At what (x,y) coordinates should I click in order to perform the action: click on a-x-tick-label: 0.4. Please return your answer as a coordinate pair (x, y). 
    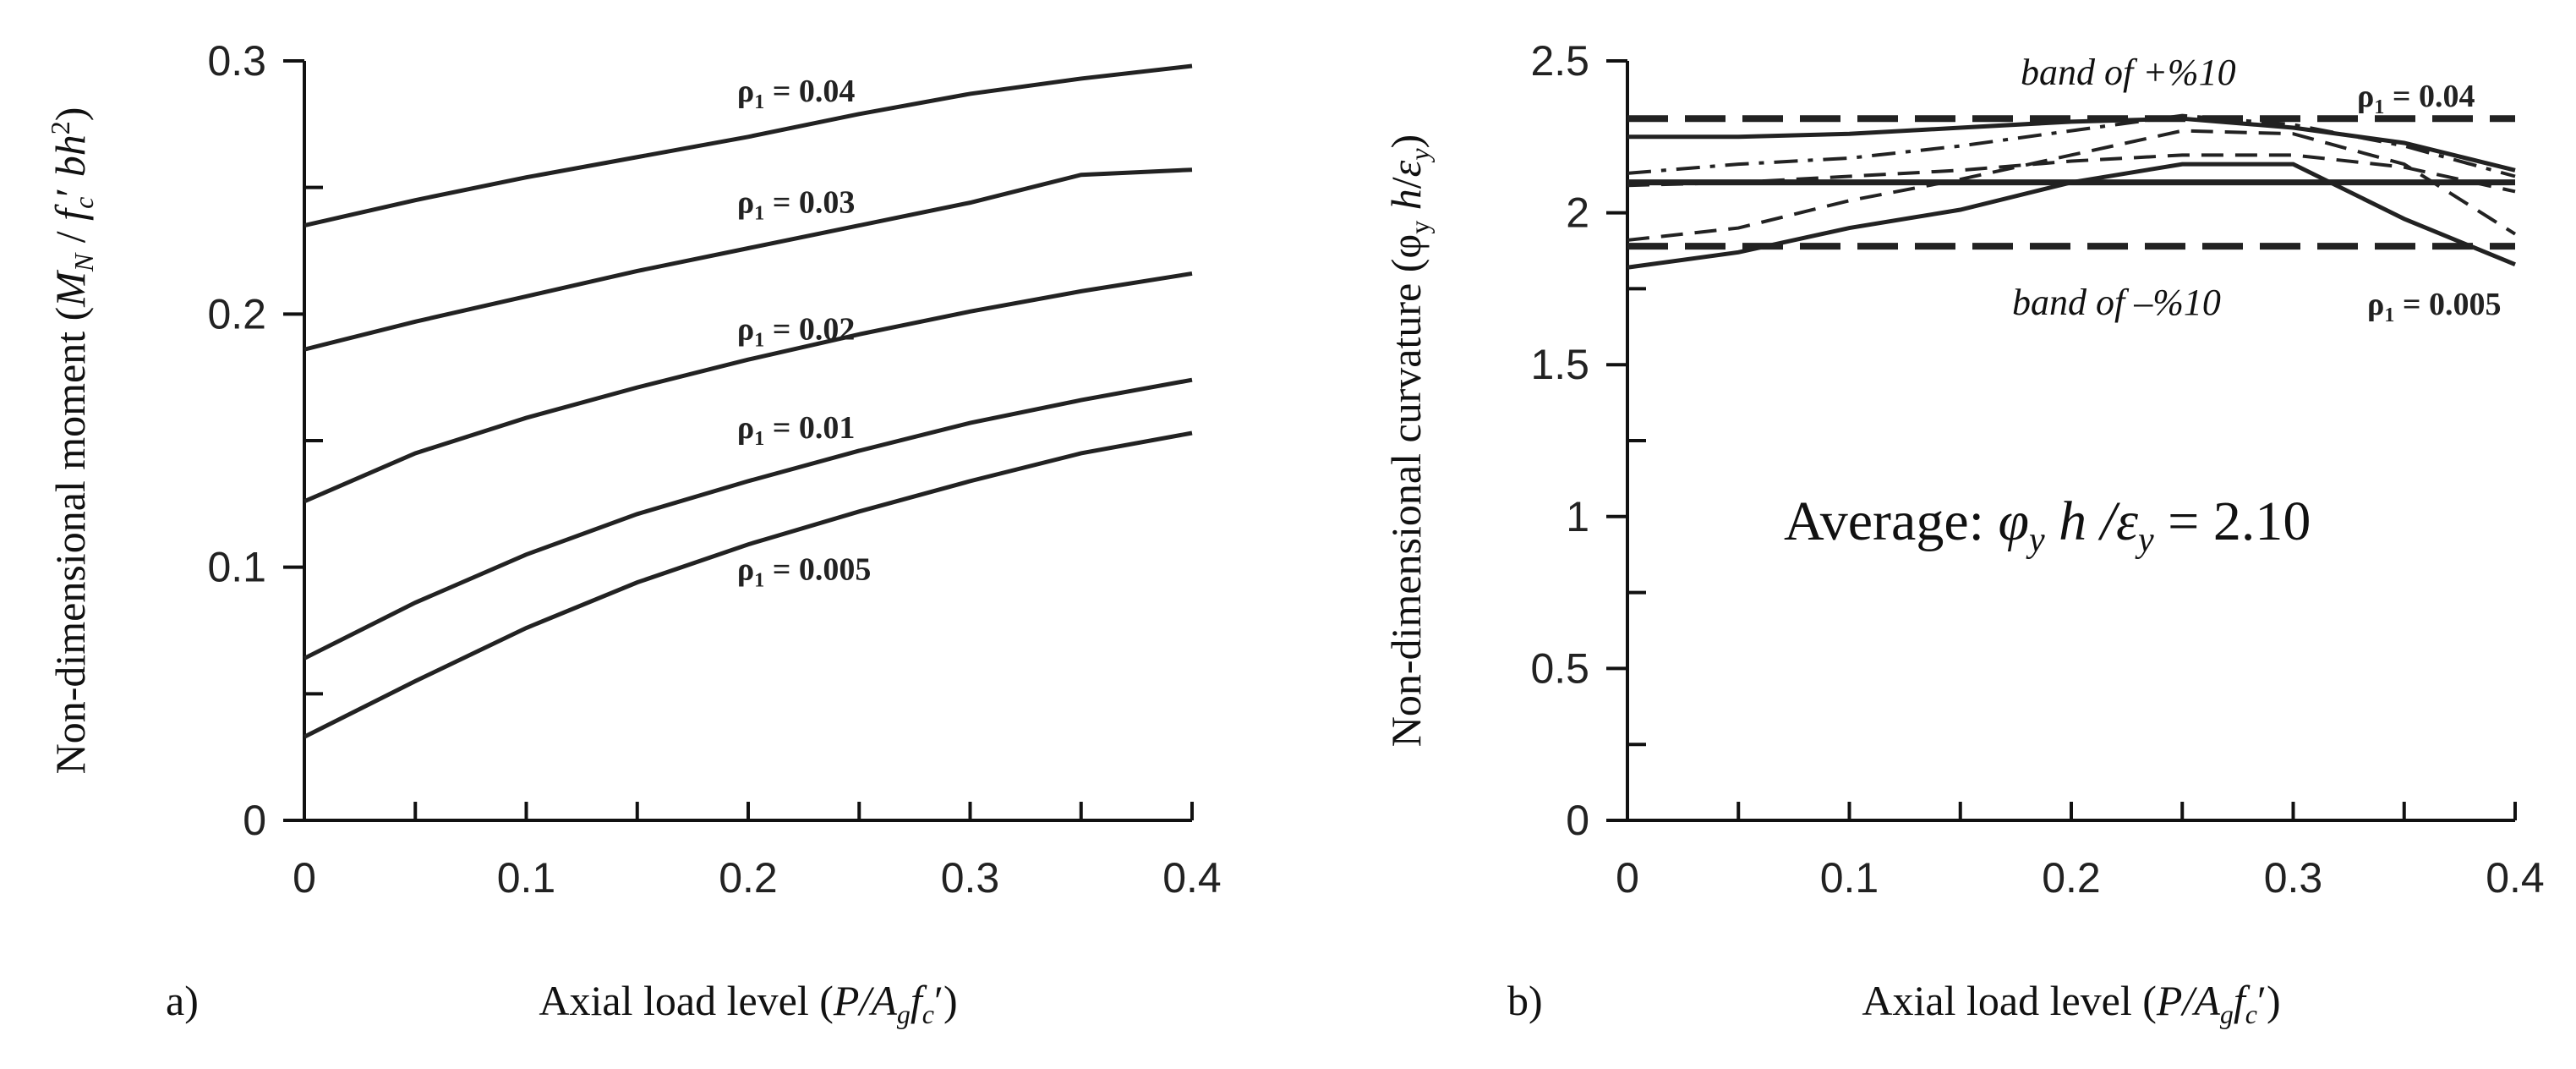
    Looking at the image, I should click on (1192, 878).